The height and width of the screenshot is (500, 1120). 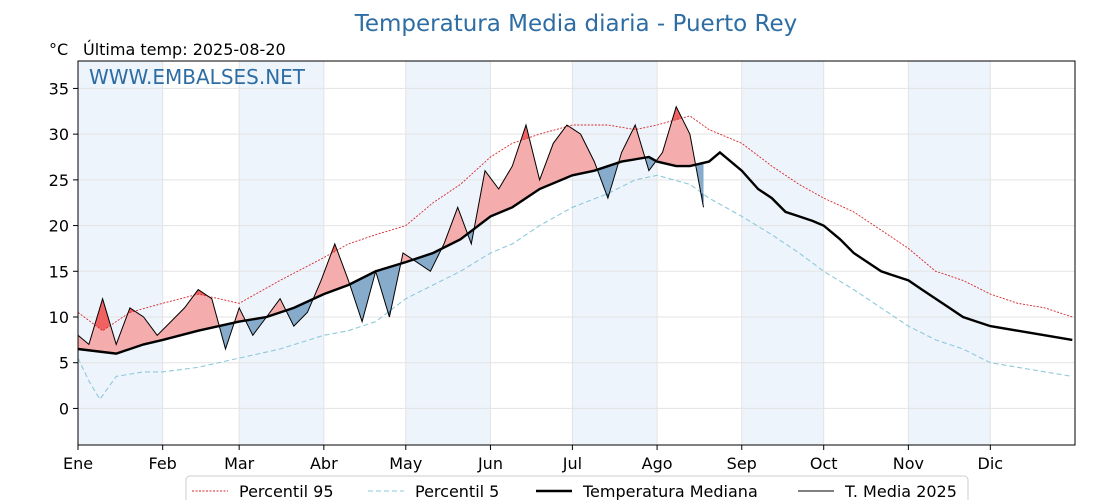 What do you see at coordinates (949, 253) in the screenshot?
I see `month-band-nov` at bounding box center [949, 253].